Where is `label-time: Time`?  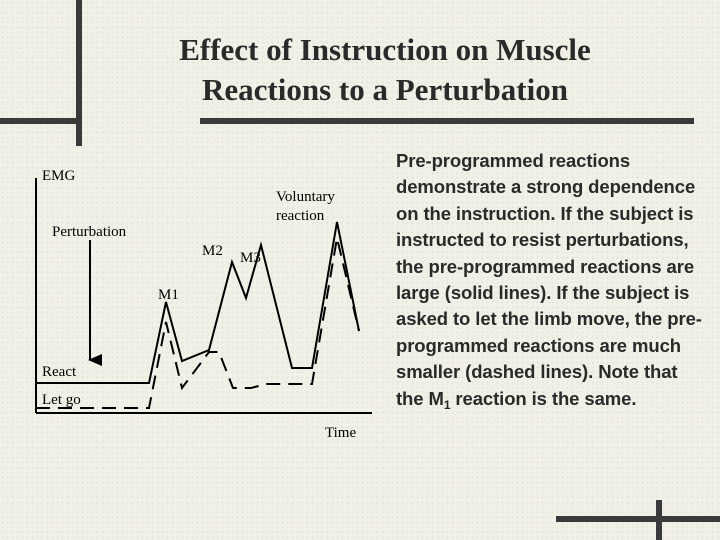 label-time: Time is located at coordinates (340, 433).